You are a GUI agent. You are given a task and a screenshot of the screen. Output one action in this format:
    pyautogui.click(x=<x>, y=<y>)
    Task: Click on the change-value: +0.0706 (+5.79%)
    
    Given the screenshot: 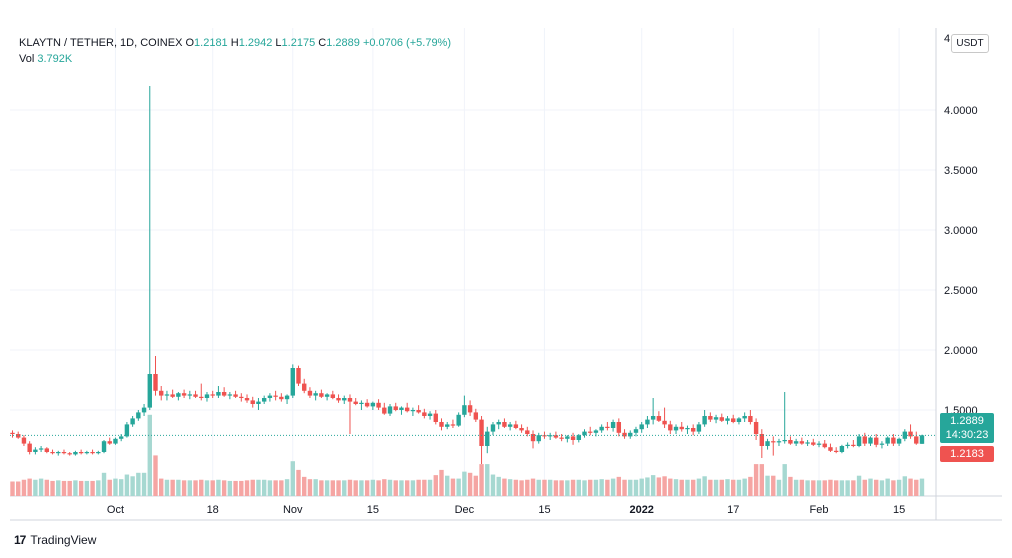 What is the action you would take?
    pyautogui.click(x=407, y=43)
    